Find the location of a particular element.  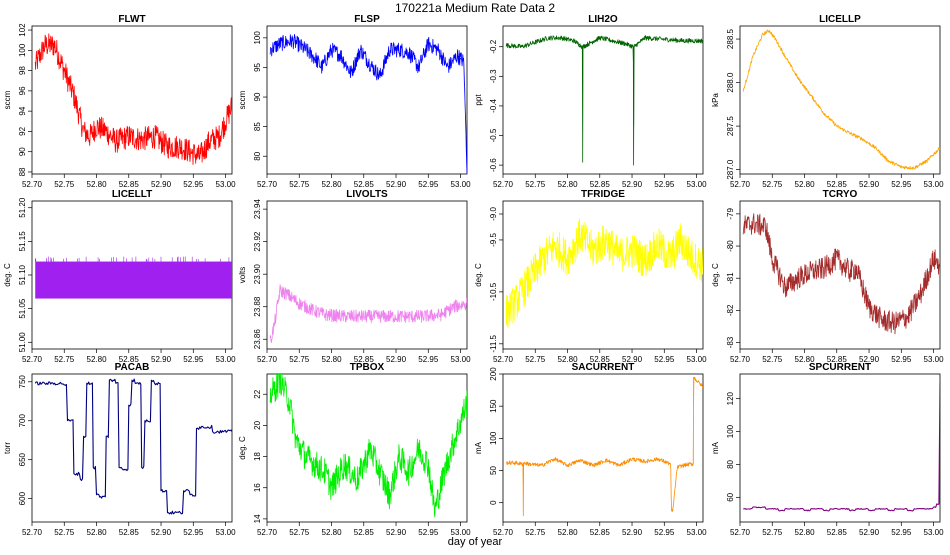

plot-frame-lih2o is located at coordinates (603, 100).